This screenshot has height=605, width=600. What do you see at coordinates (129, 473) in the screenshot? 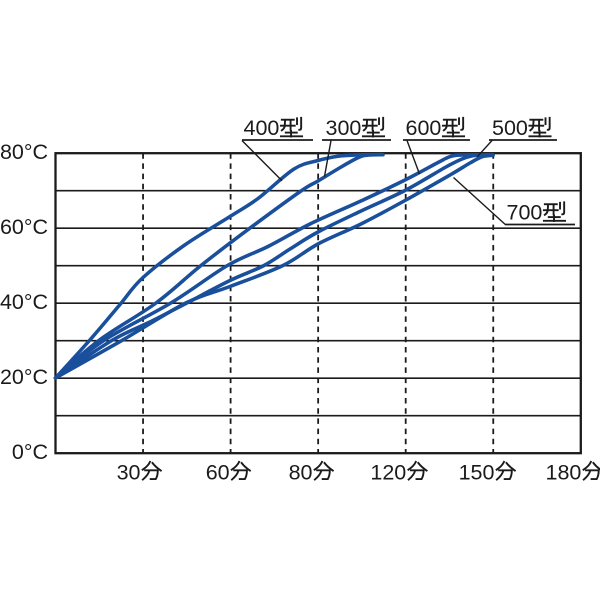
I see `svg-text: 30` at bounding box center [129, 473].